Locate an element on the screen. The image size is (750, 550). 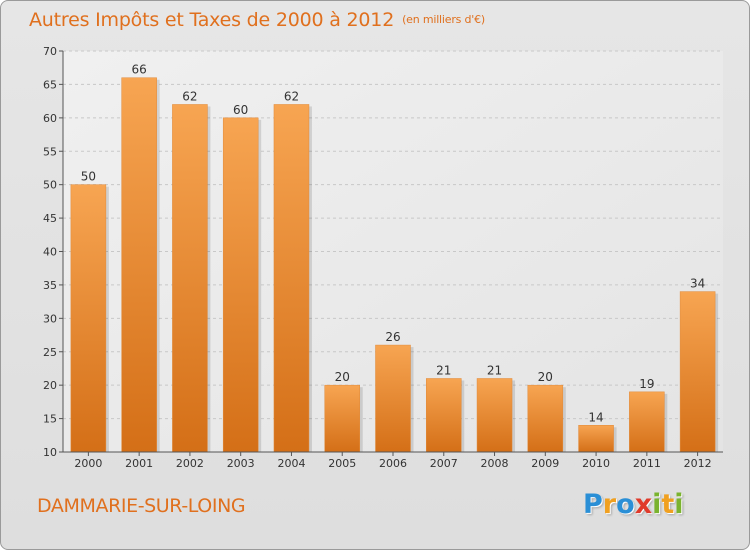
y-tick-label: 10 is located at coordinates (50, 452).